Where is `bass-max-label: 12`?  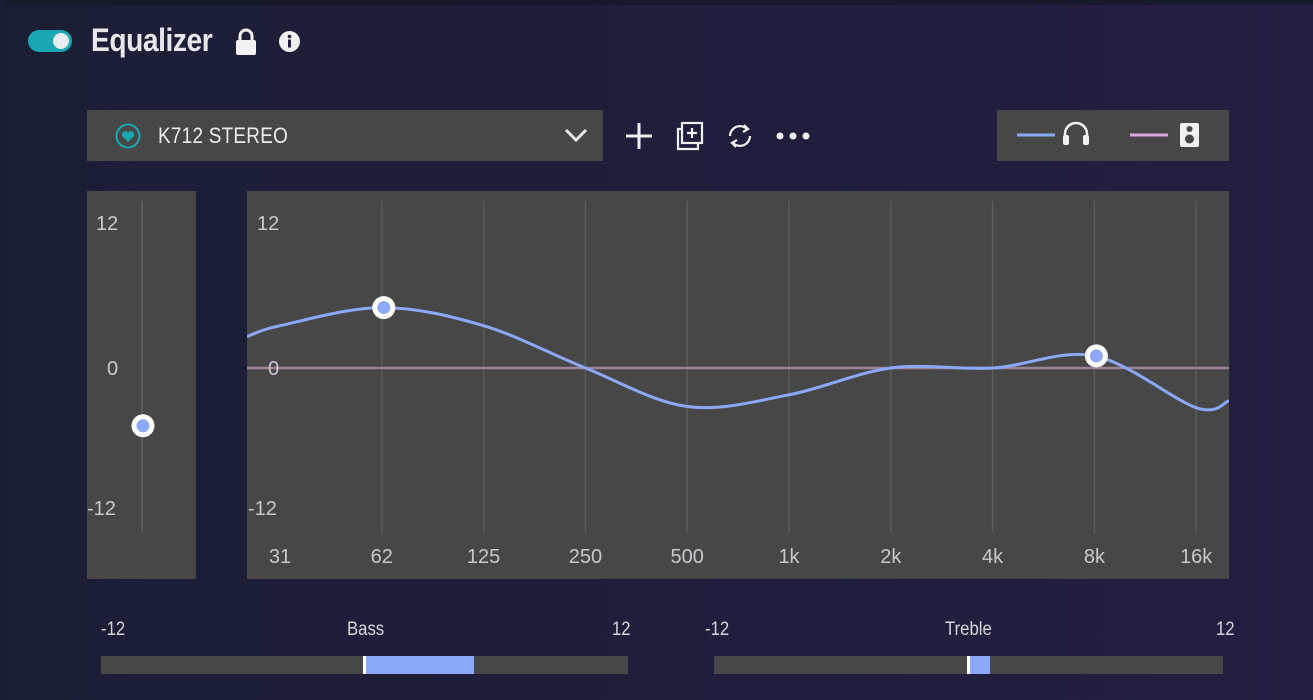
bass-max-label: 12 is located at coordinates (621, 629).